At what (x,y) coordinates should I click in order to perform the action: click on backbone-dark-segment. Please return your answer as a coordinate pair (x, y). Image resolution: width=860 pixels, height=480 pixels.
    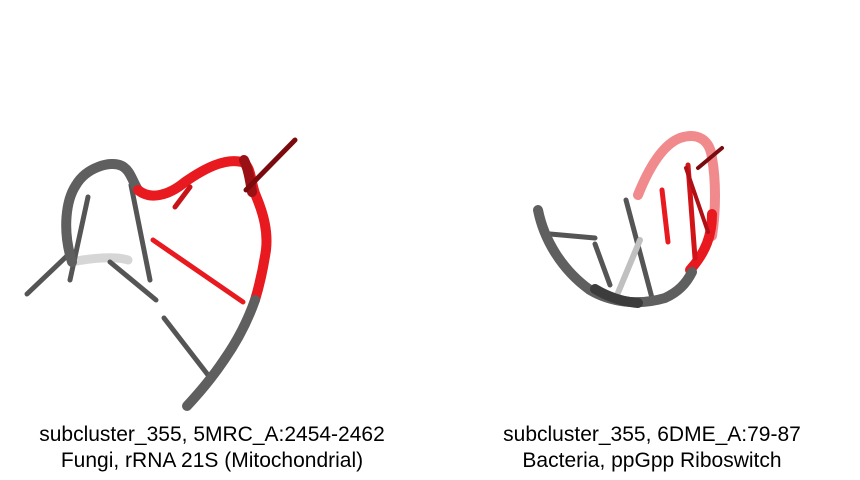
    Looking at the image, I should click on (616, 296).